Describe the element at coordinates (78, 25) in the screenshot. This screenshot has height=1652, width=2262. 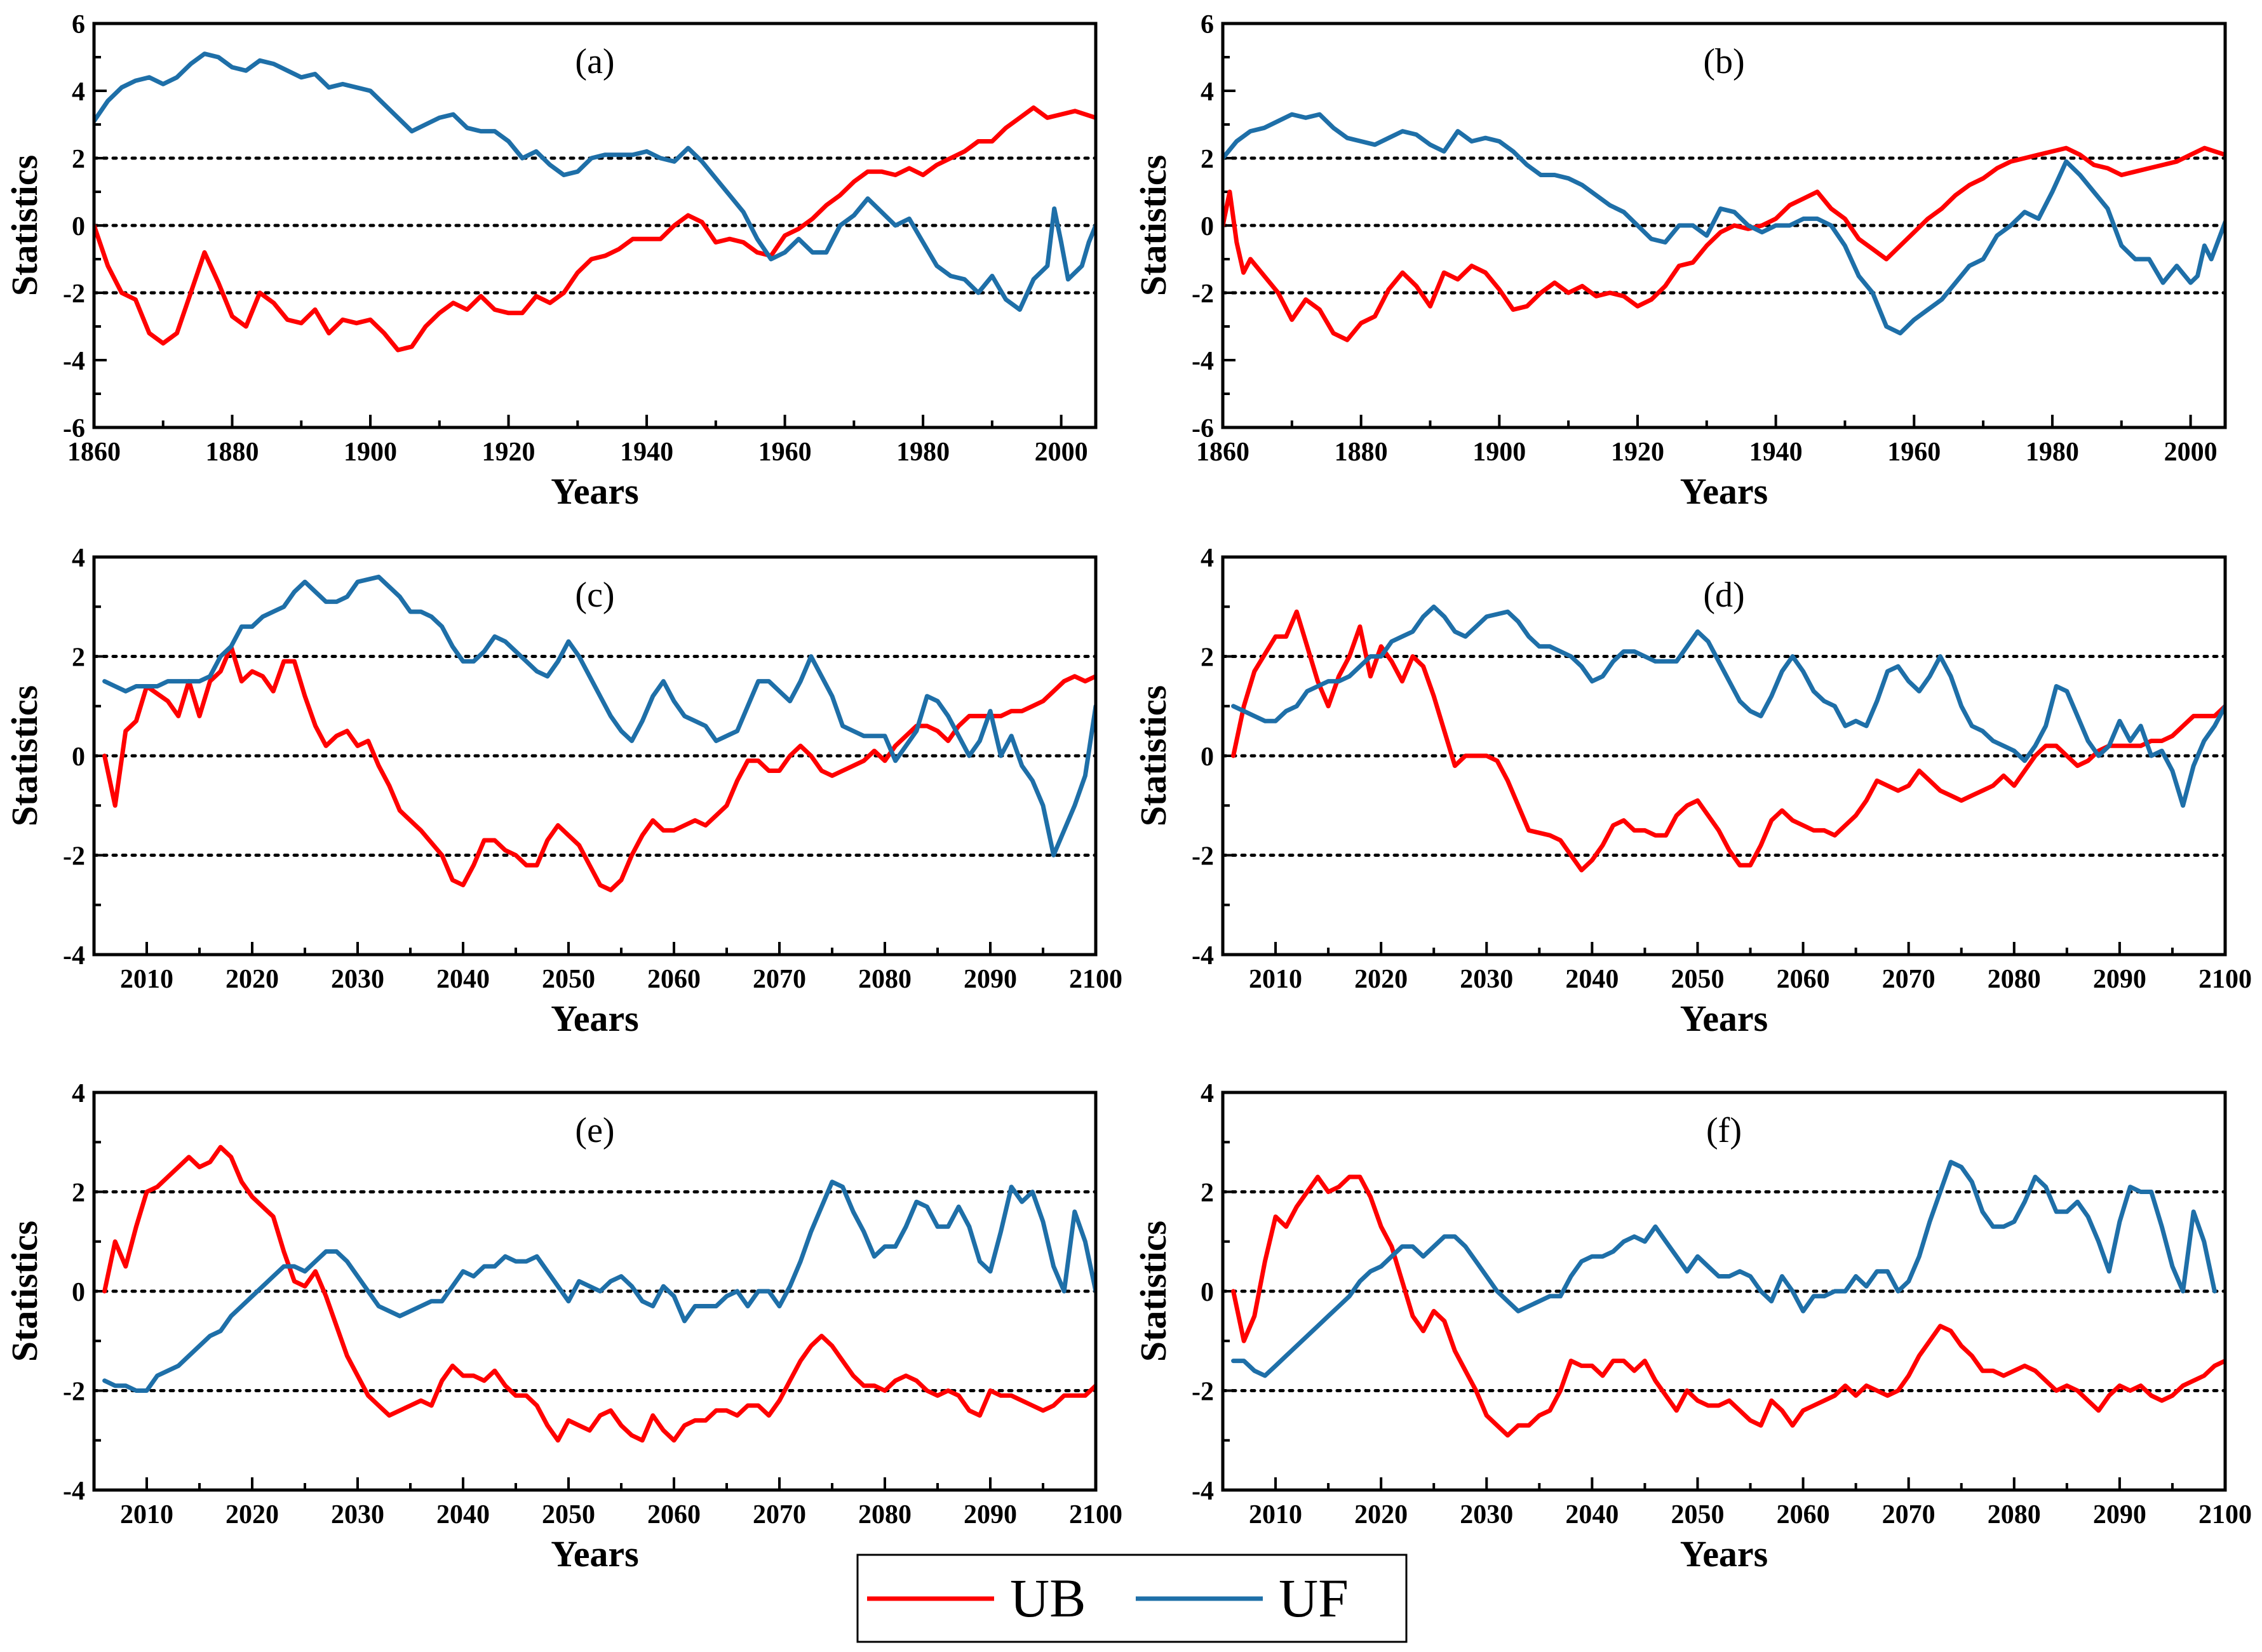
I see `y-tick-label: 6` at that location.